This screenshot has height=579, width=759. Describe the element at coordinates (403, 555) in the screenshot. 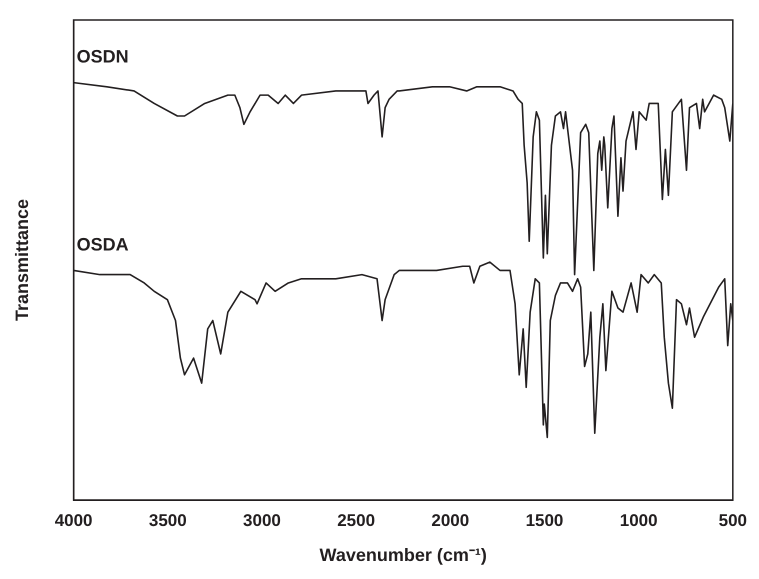

I see `x-axis-title: Wavenumber (cm⁻¹)` at that location.